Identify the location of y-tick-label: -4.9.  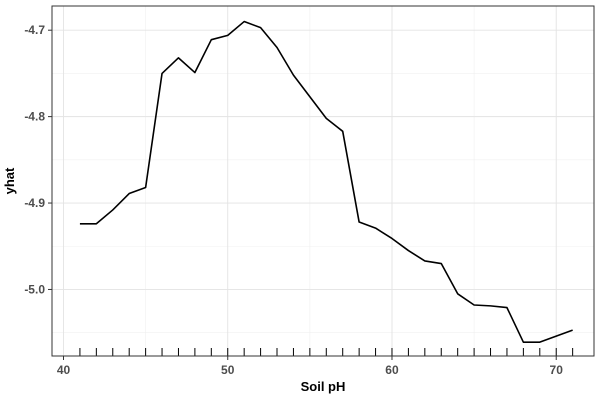
(34, 203).